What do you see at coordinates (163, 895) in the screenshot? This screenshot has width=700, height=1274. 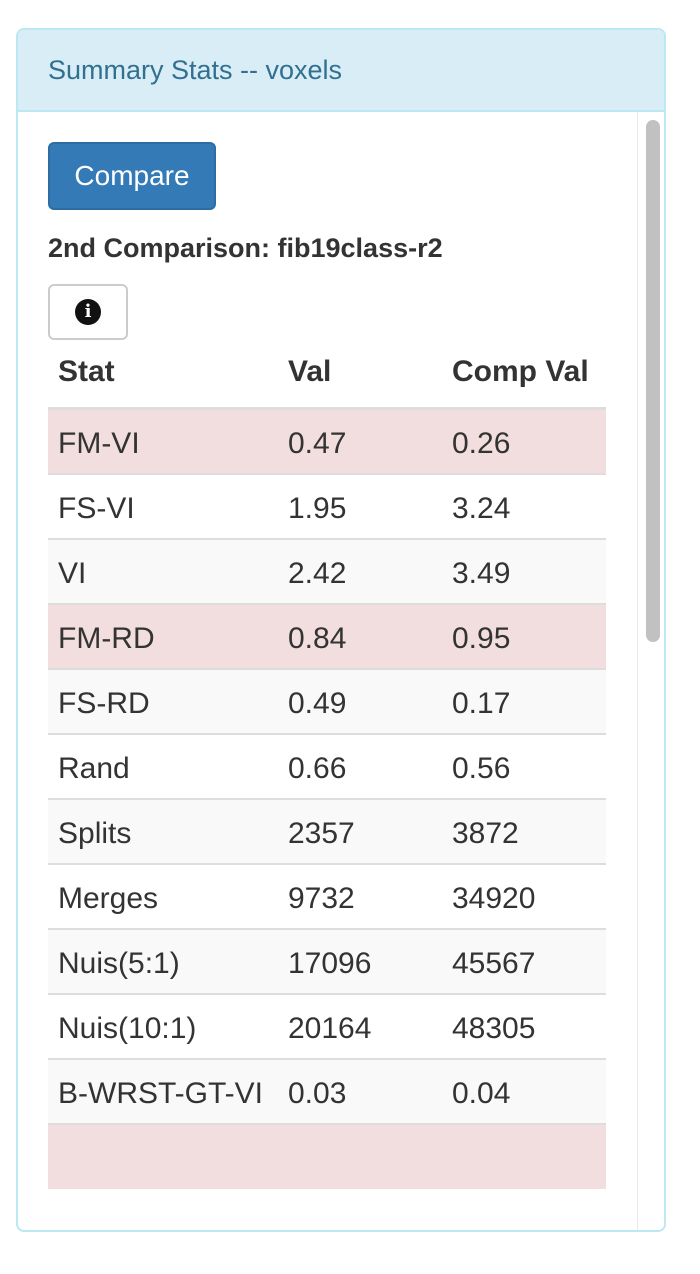 I see `cell-stat: Merges` at bounding box center [163, 895].